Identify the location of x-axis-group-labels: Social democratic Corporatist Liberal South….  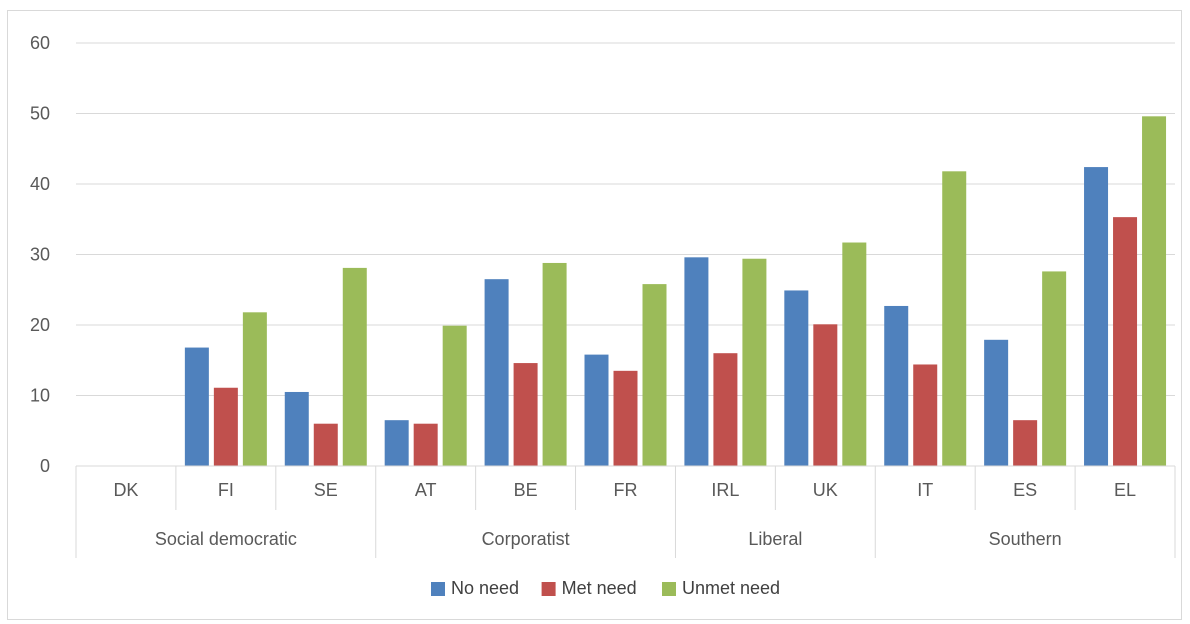
(608, 539).